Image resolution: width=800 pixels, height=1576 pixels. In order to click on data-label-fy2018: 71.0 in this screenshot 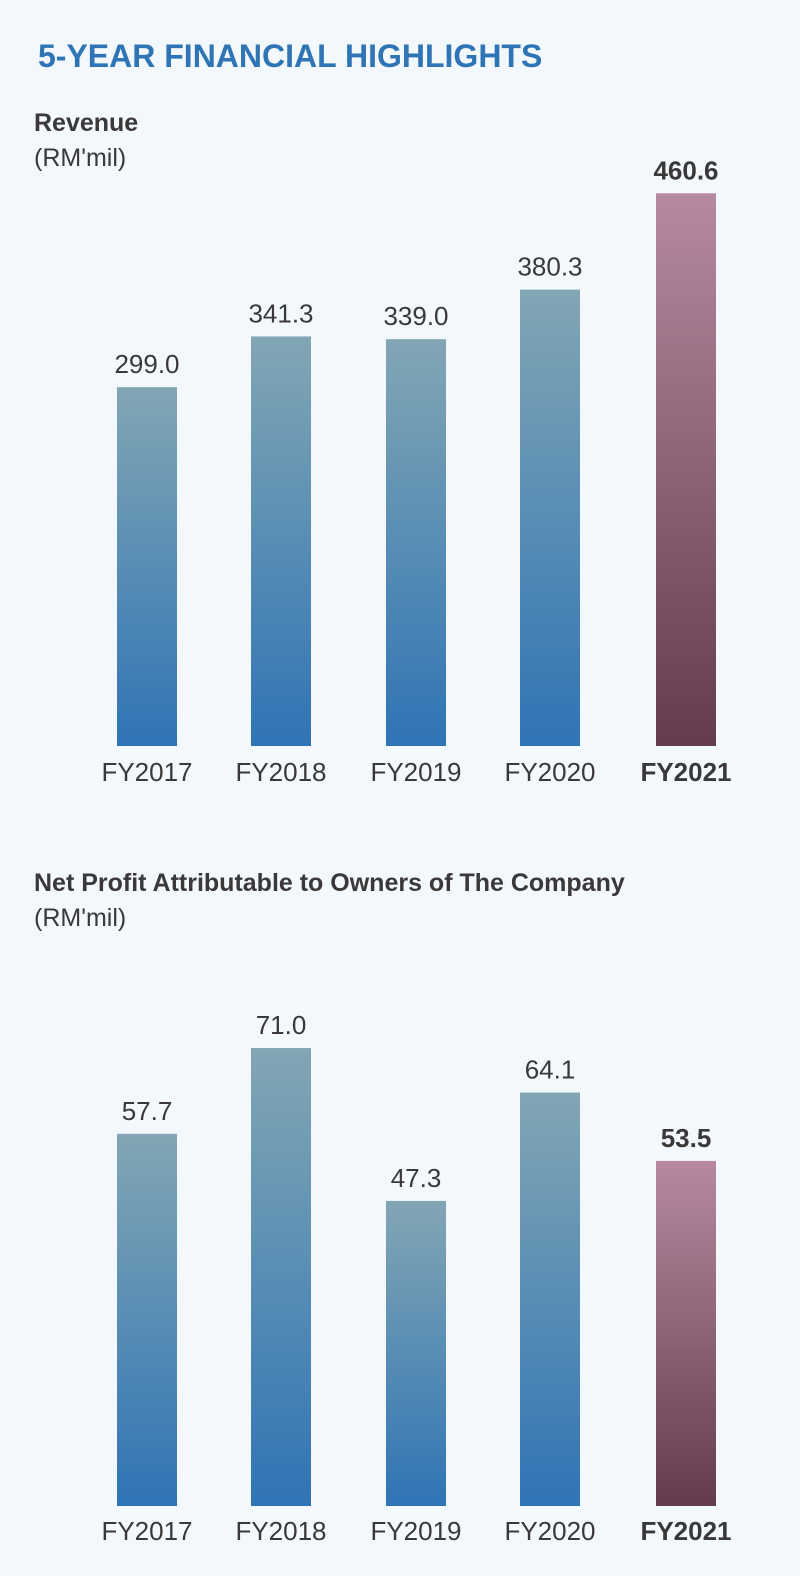, I will do `click(281, 1025)`.